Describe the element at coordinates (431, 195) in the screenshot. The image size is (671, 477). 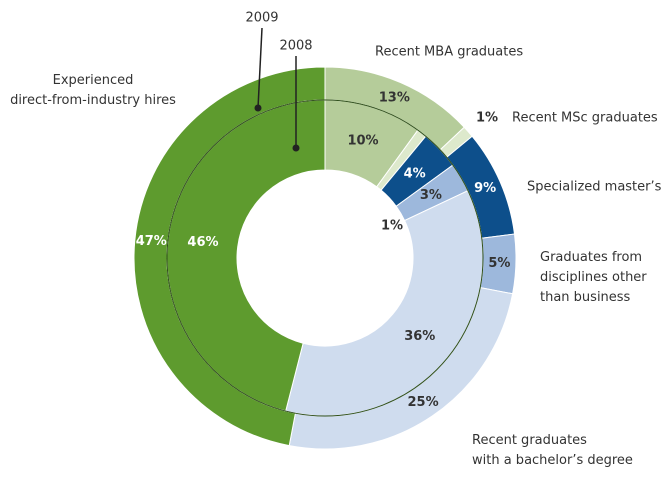
I see `value-label: 3%` at that location.